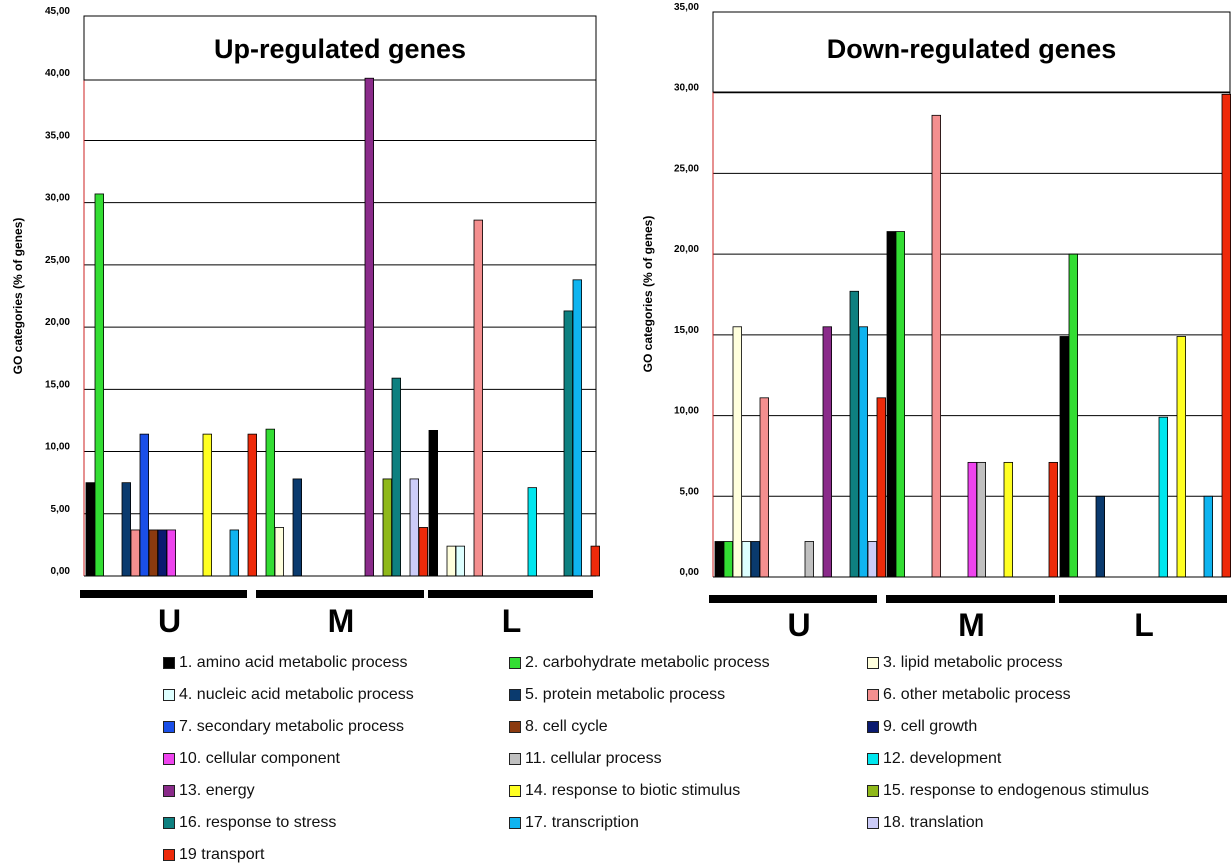  I want to click on legend-label: 15. response to endogenous stimulus, so click(1016, 790).